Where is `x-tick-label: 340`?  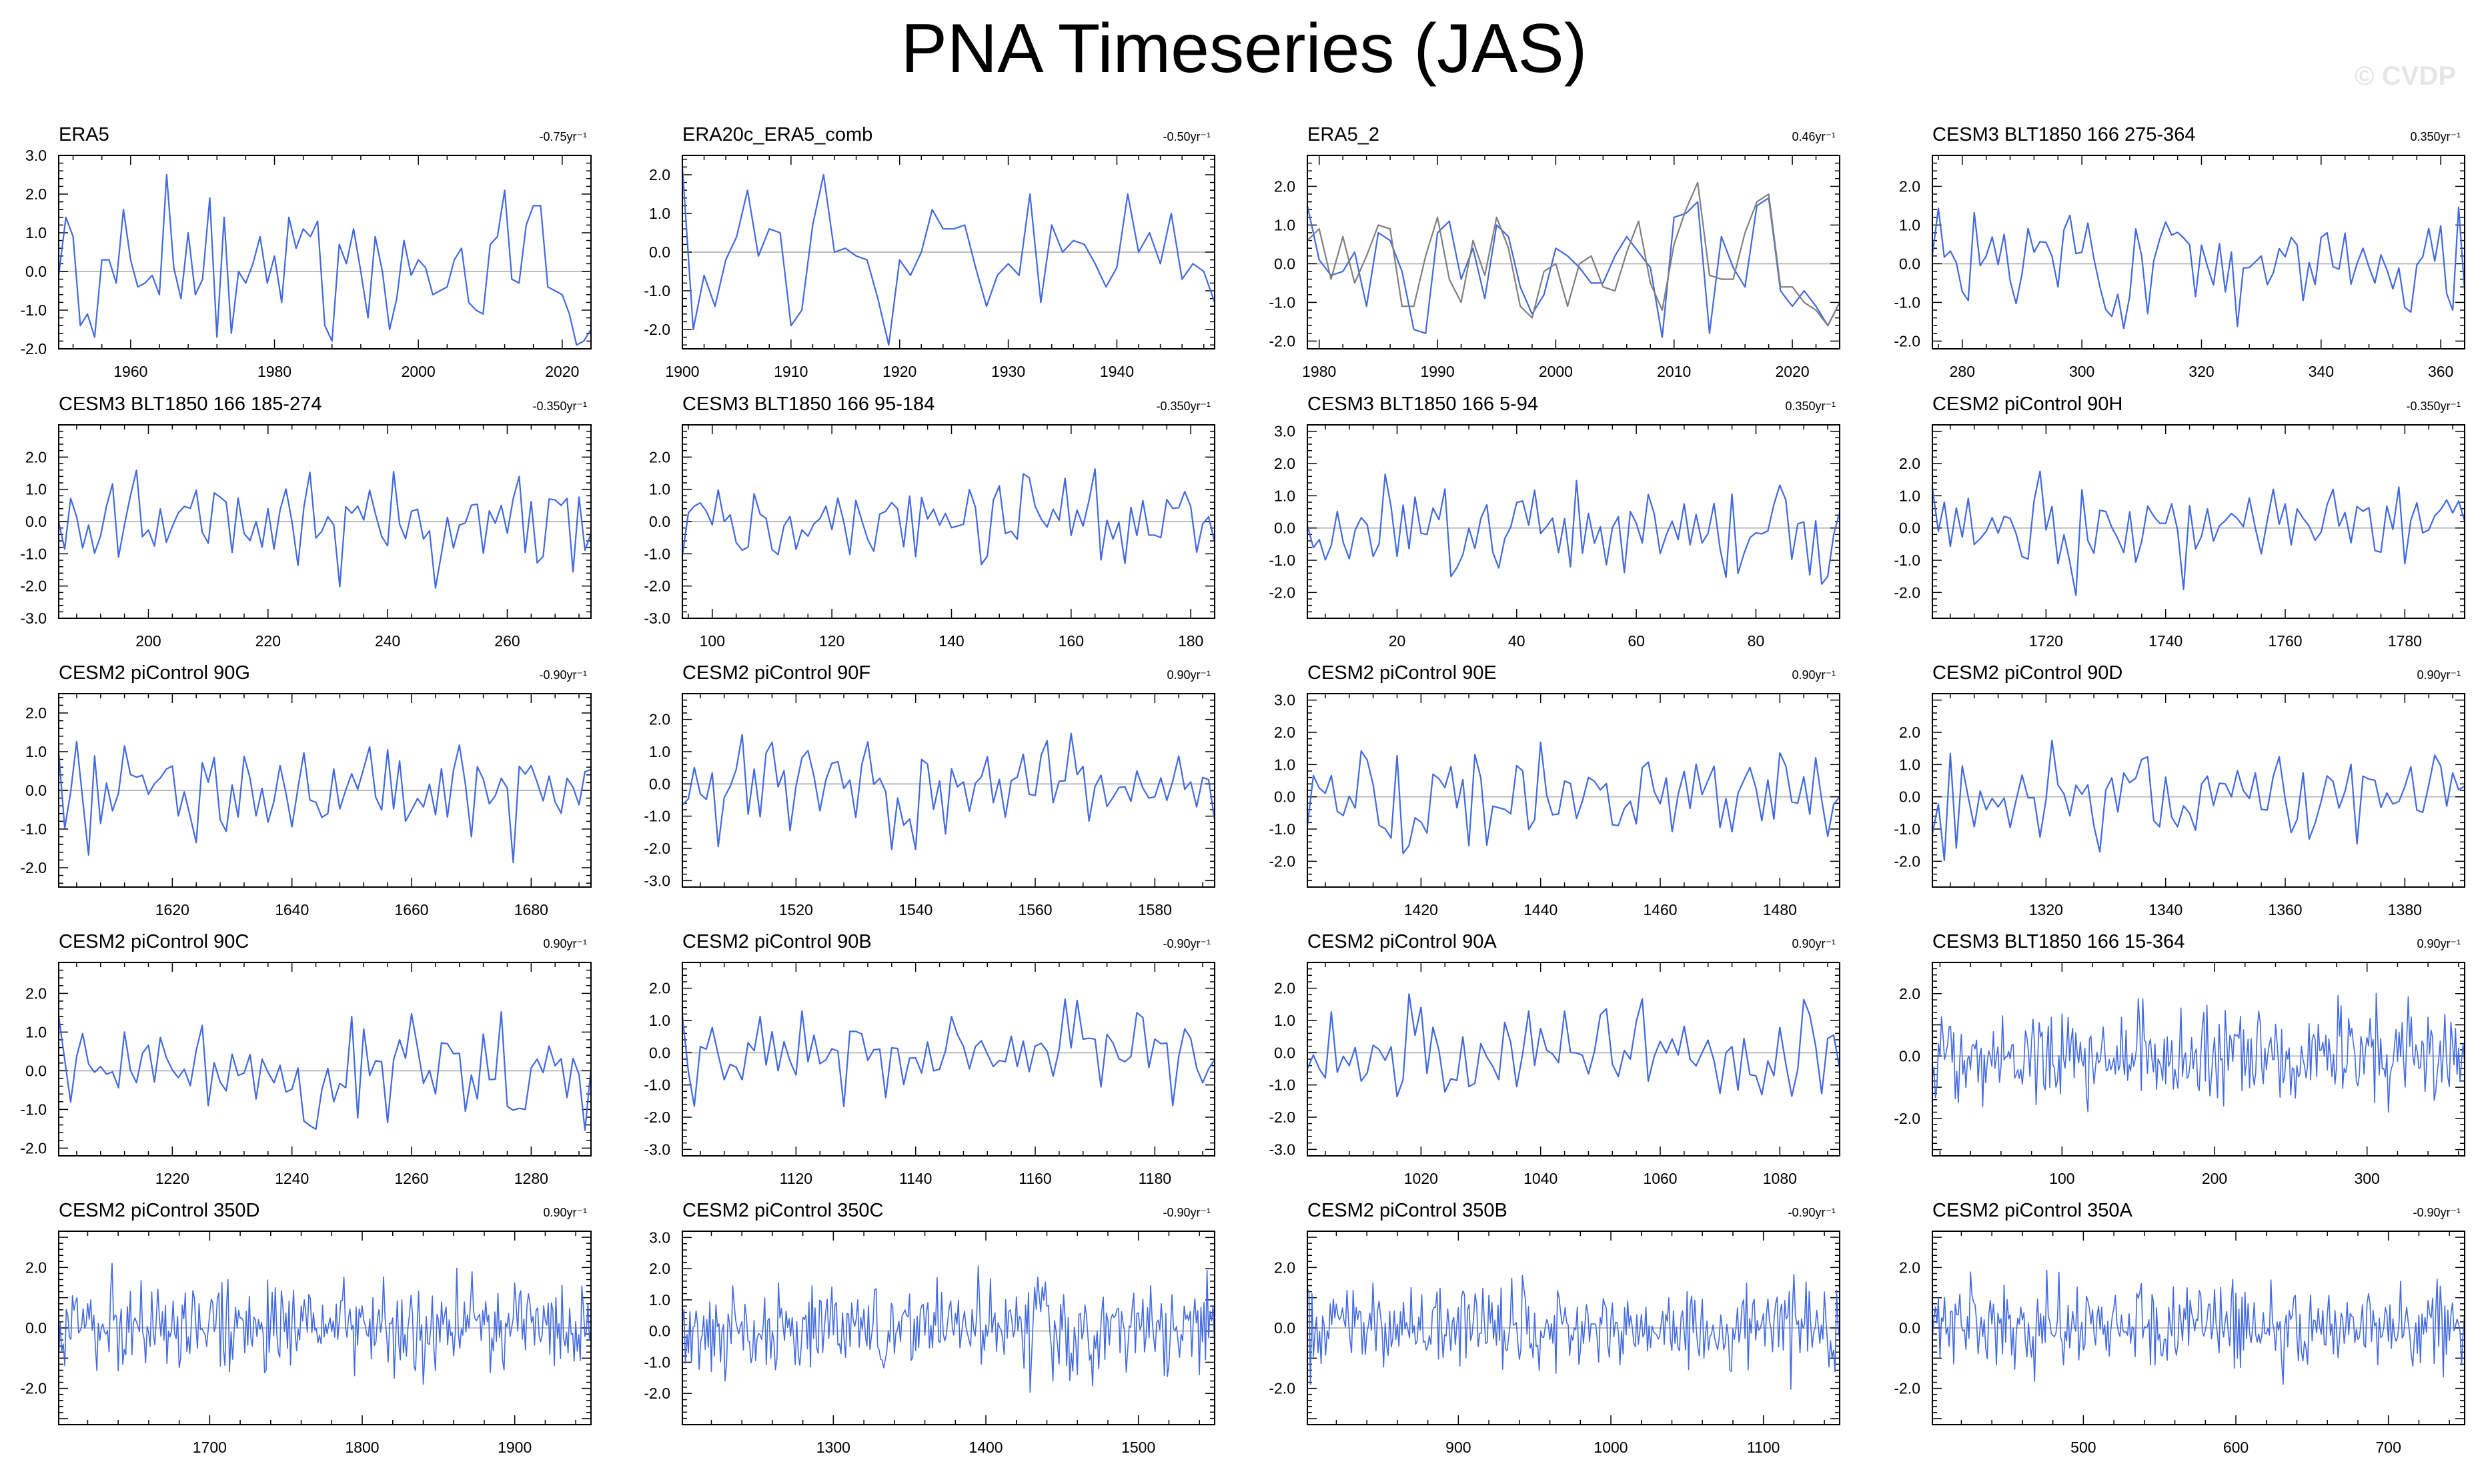 x-tick-label: 340 is located at coordinates (2321, 371).